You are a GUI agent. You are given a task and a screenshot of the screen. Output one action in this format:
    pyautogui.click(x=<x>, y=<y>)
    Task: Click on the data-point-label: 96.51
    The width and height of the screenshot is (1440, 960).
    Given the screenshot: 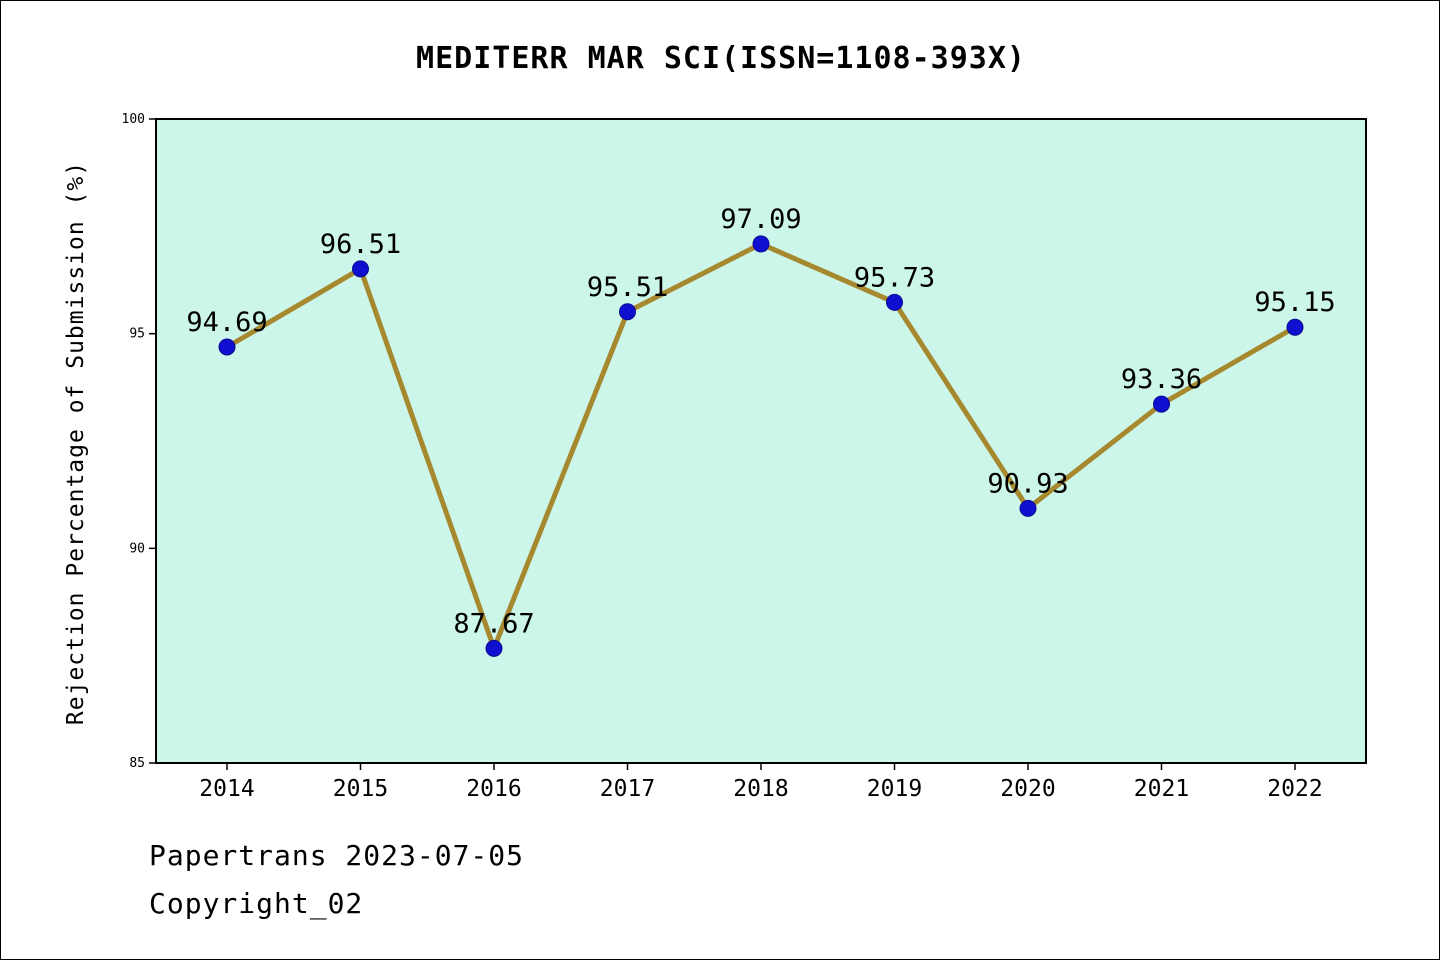 What is the action you would take?
    pyautogui.click(x=360, y=244)
    